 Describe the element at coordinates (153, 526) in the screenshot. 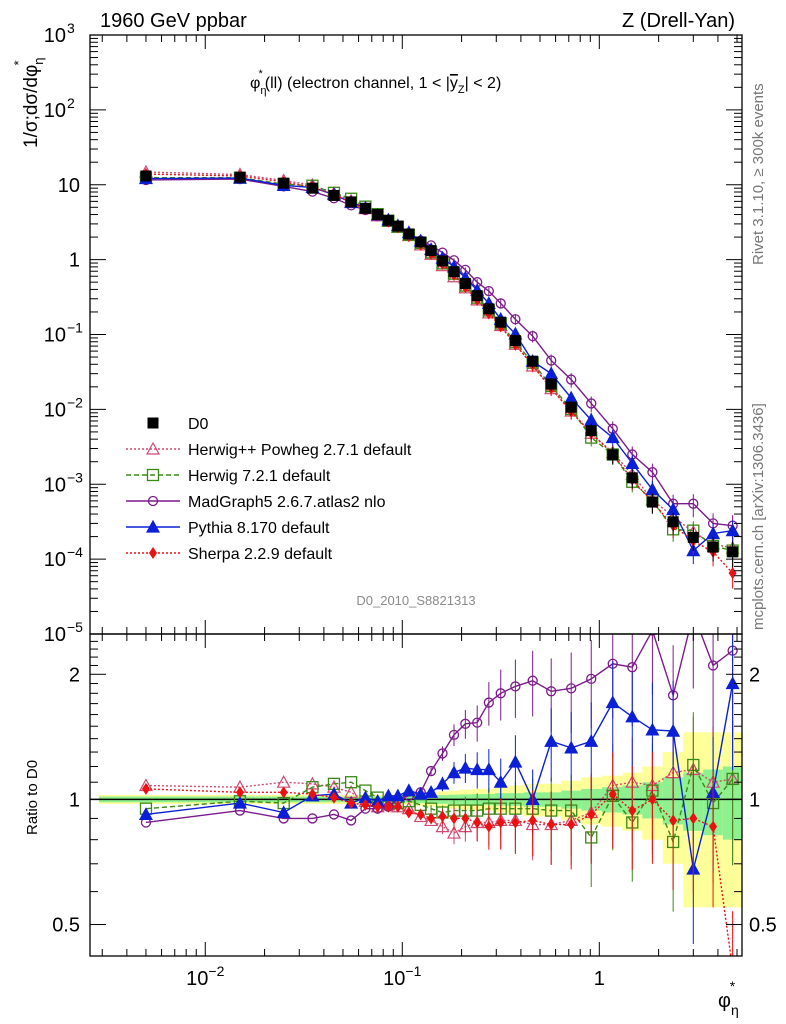

I see `legend-pythia-marker` at that location.